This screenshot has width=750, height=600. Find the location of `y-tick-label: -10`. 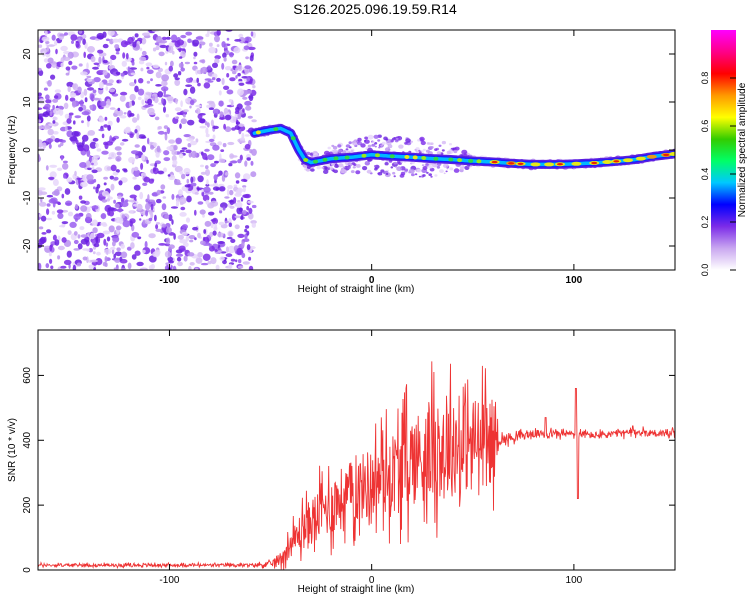

y-tick-label: -10 is located at coordinates (27, 197).